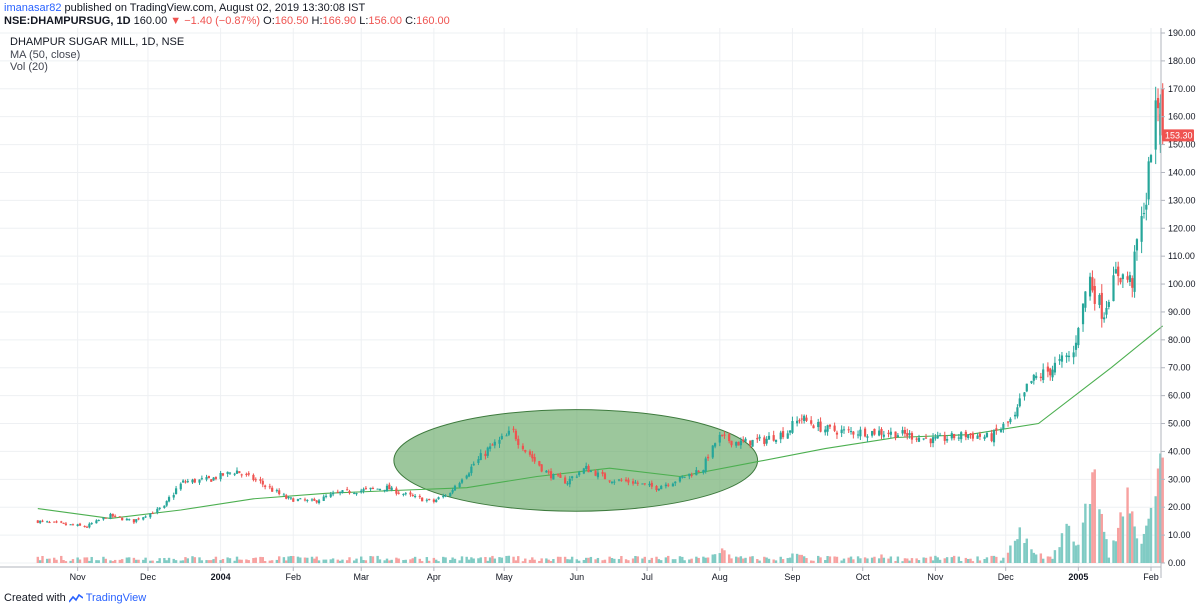  I want to click on tradingview-logo-icon, so click(76, 598).